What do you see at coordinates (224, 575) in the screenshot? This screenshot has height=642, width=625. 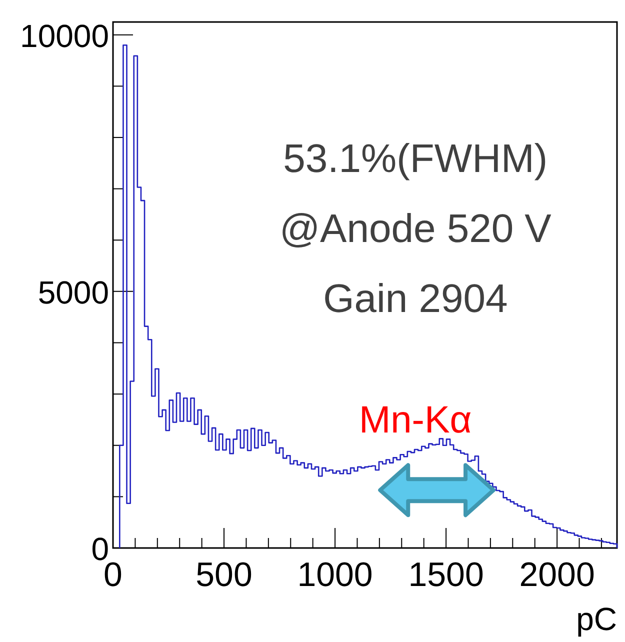 I see `x-tick-label: 500` at bounding box center [224, 575].